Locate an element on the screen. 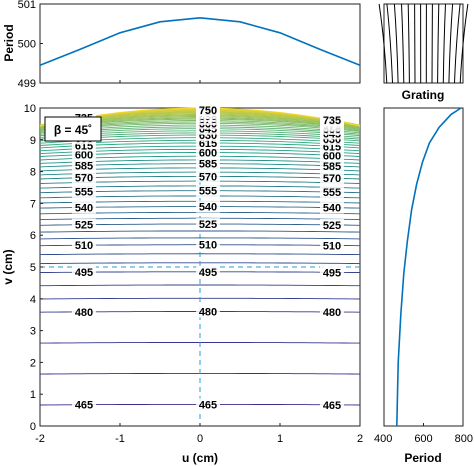 The height and width of the screenshot is (466, 474). contour-label-right: 555 is located at coordinates (332, 193).